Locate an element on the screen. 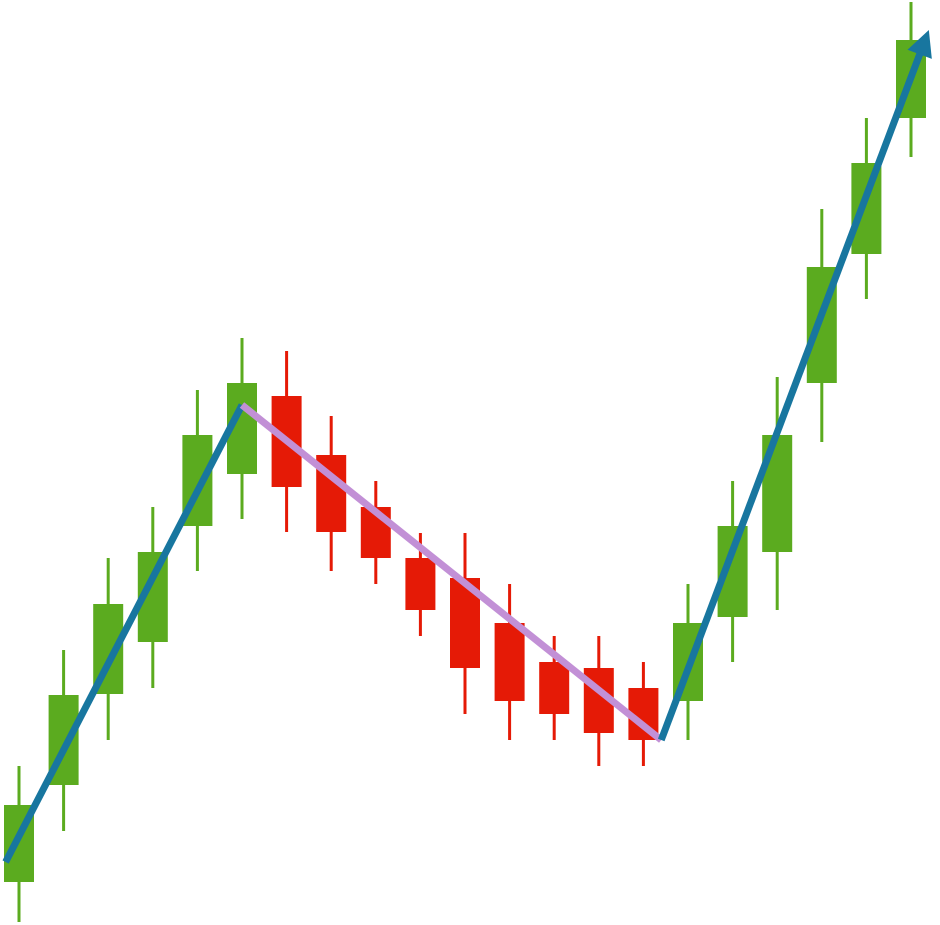 The height and width of the screenshot is (925, 940). trend-arrowhead is located at coordinates (919, 44).